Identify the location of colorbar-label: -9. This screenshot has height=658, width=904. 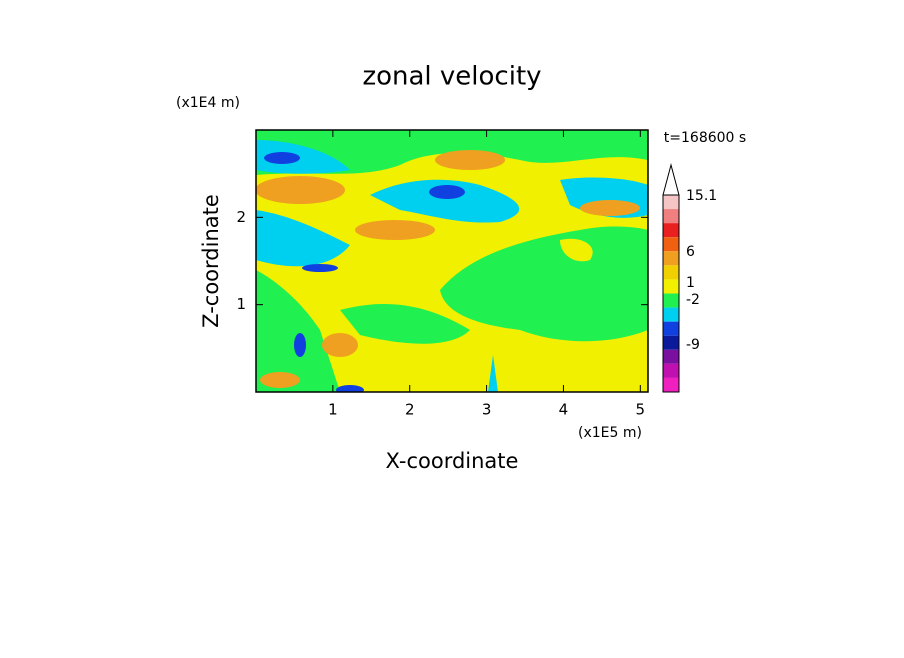
(693, 345).